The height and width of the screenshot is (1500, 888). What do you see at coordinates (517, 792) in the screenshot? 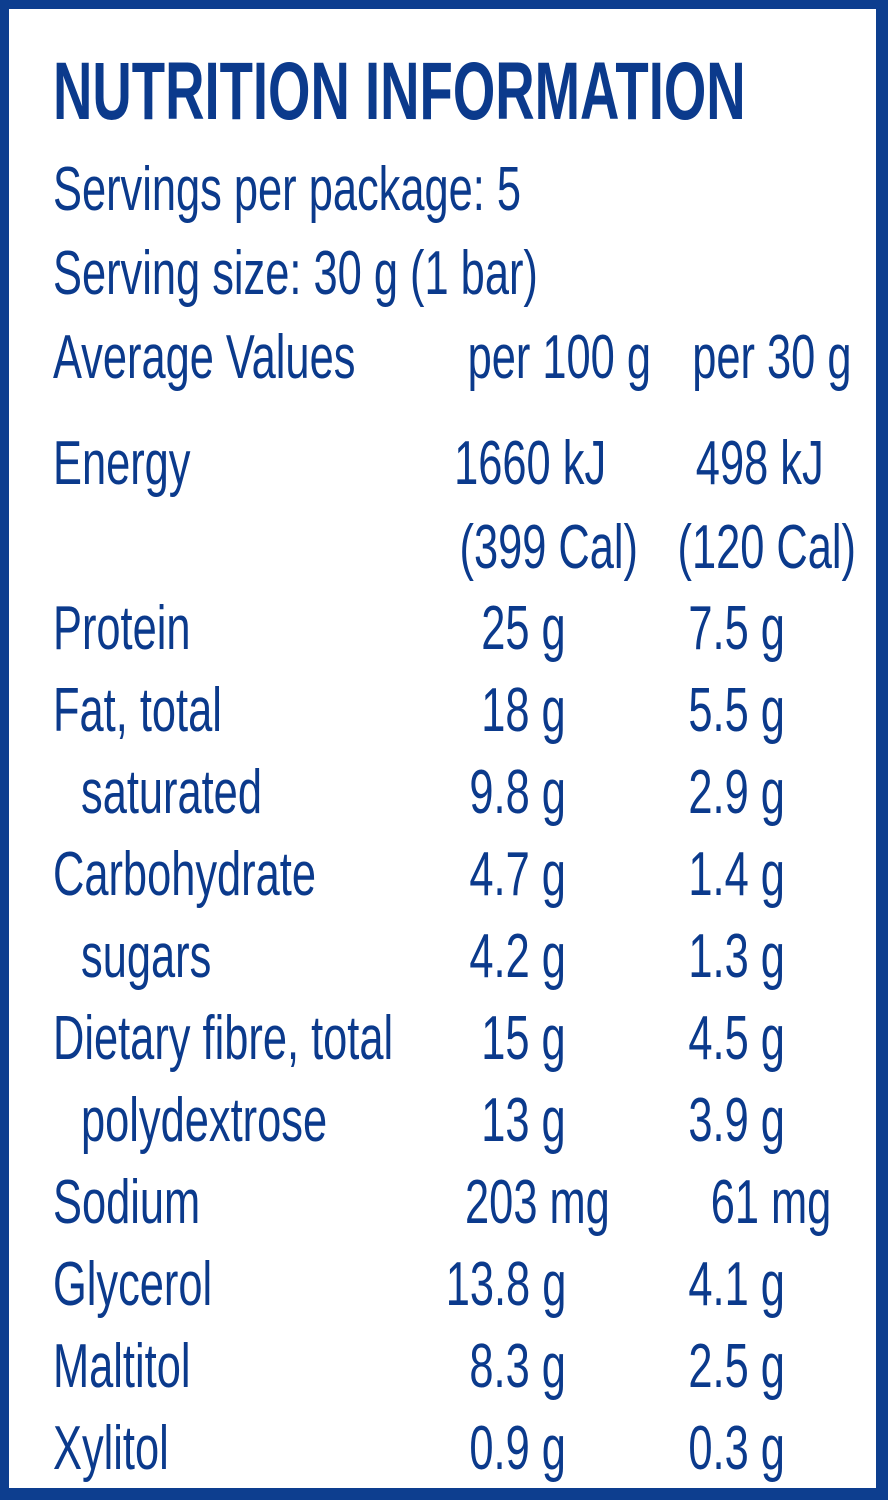
I see `row-value-saturated-per-100g: 9.8 g` at bounding box center [517, 792].